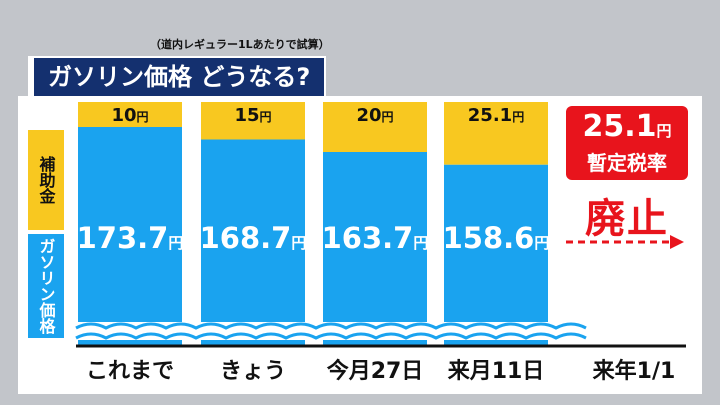  What do you see at coordinates (496, 371) in the screenshot?
I see `x-tick-label: 来月11日` at bounding box center [496, 371].